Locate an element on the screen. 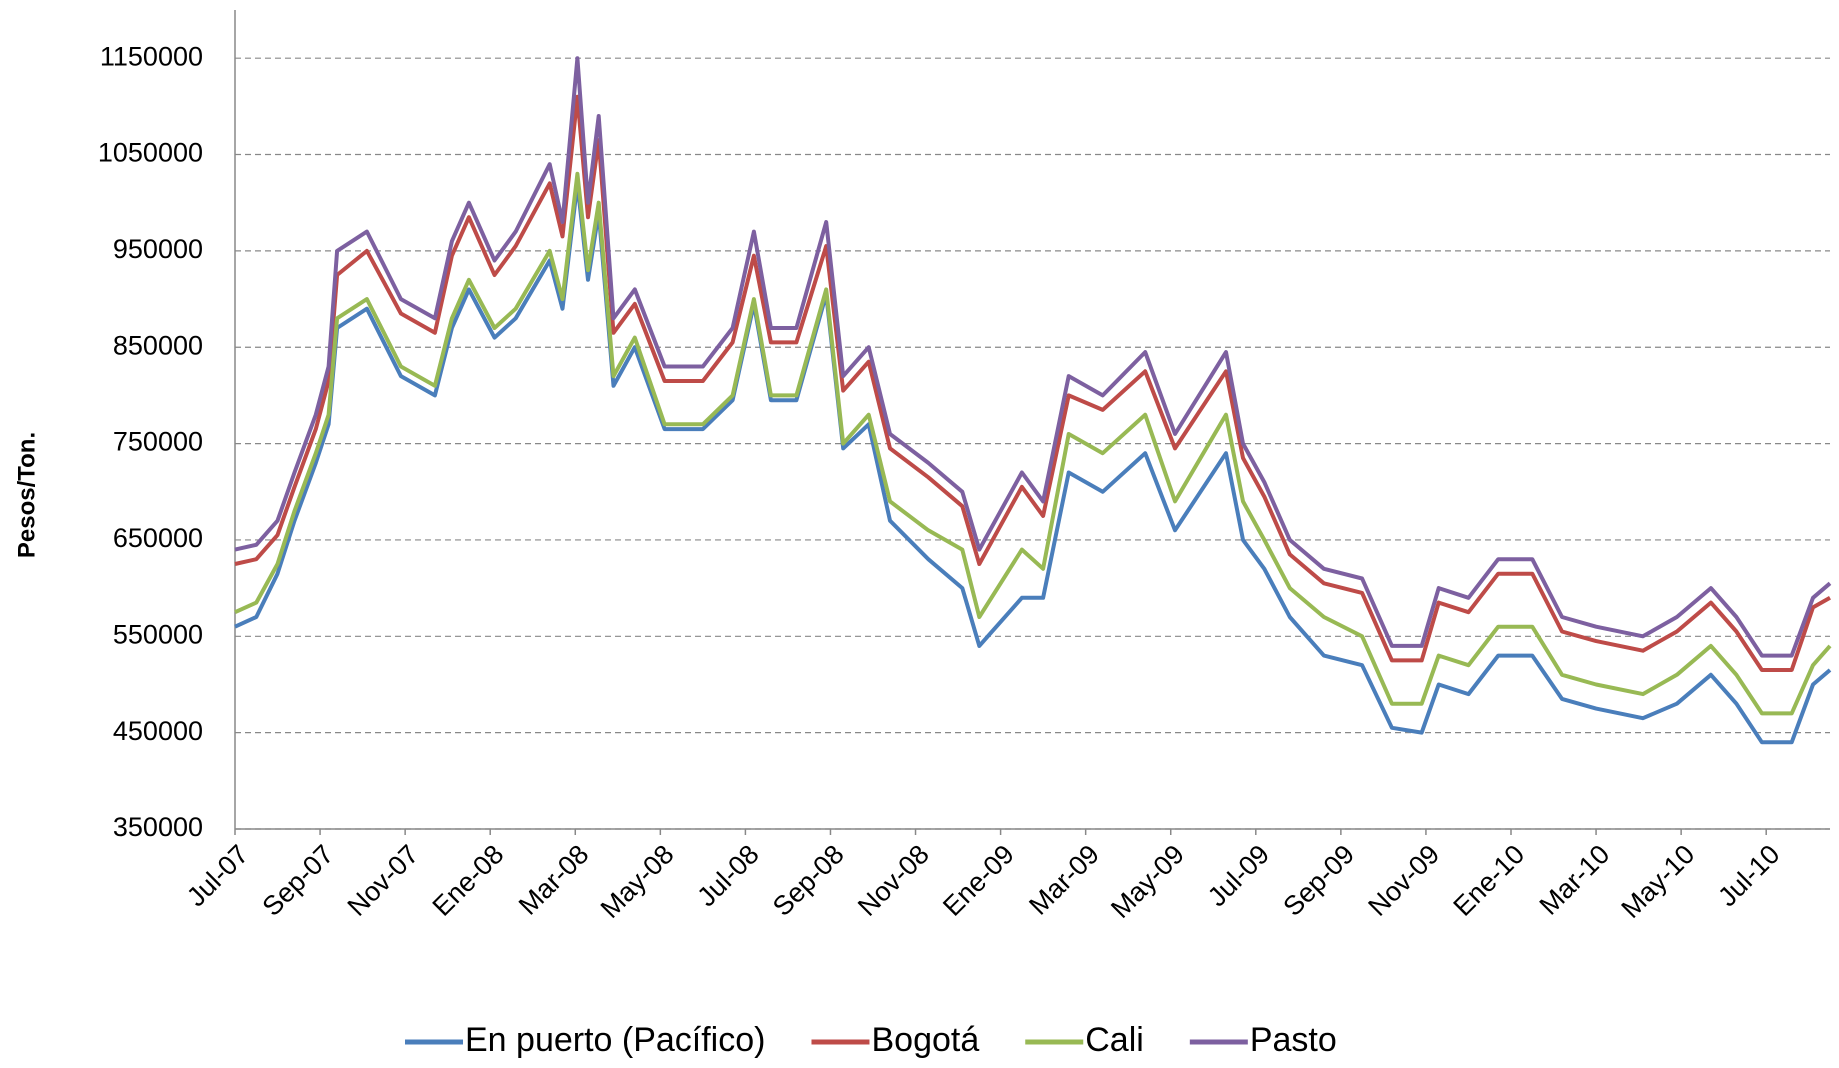 This screenshot has height=1068, width=1839. legend-text: Pasto is located at coordinates (1293, 1040).